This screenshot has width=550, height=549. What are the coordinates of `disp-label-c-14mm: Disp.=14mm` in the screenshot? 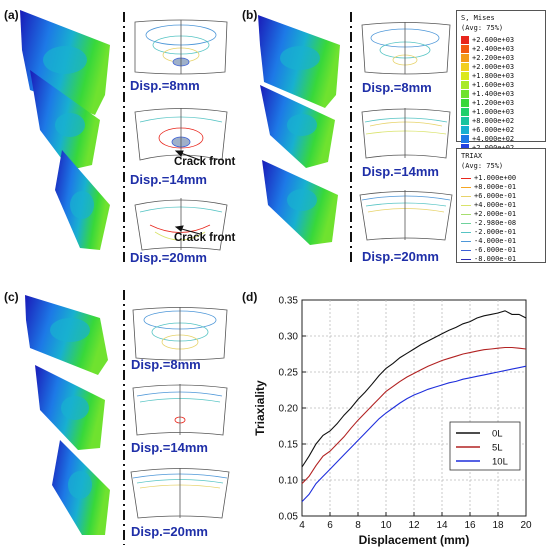 It's located at (169, 447).